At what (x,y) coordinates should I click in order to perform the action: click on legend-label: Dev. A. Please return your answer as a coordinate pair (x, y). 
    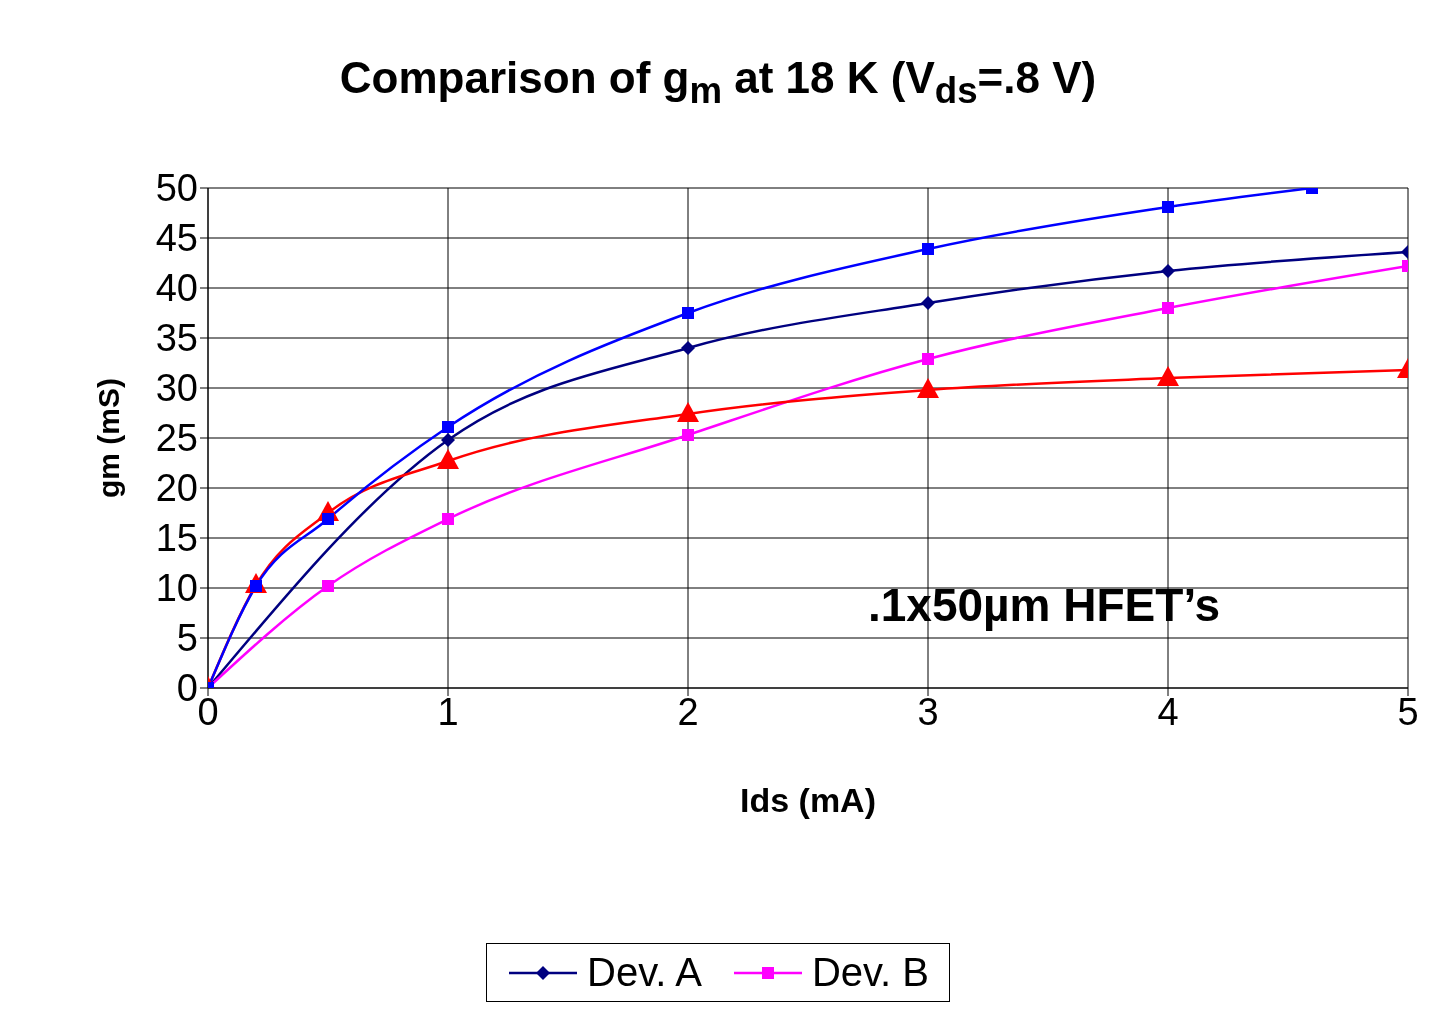
    Looking at the image, I should click on (644, 972).